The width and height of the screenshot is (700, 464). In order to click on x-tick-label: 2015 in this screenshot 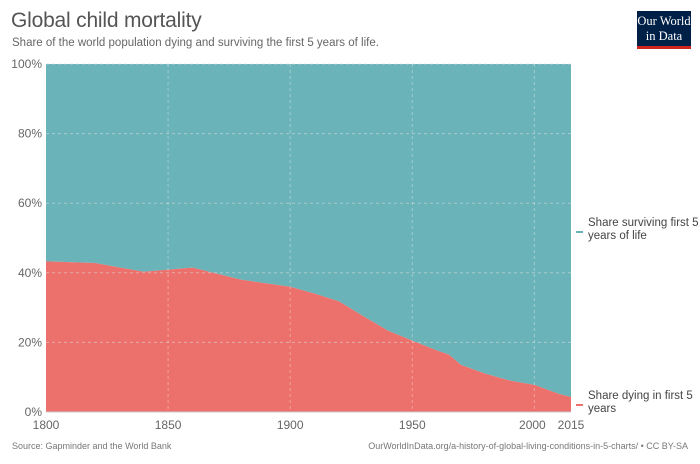, I will do `click(571, 425)`.